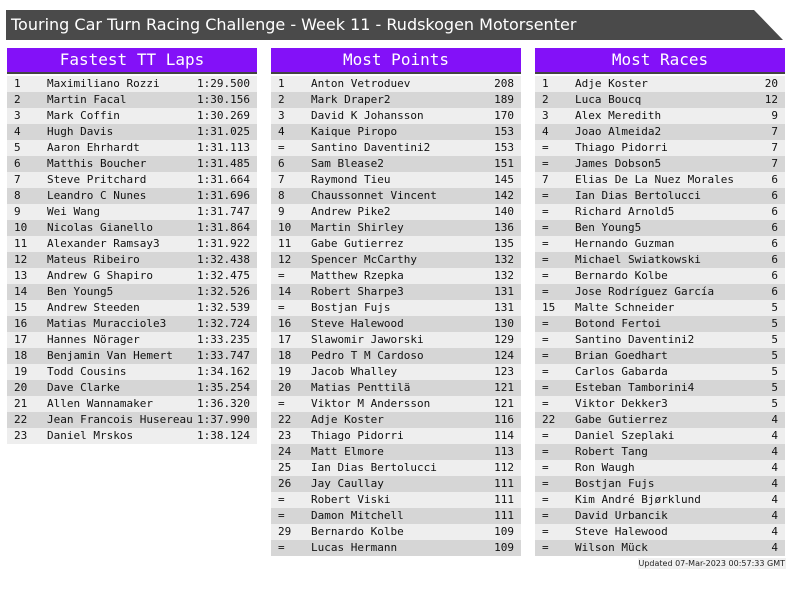 The image size is (800, 600). Describe the element at coordinates (396, 340) in the screenshot. I see `table-row: 17 Slawomir Jaworski 129` at that location.